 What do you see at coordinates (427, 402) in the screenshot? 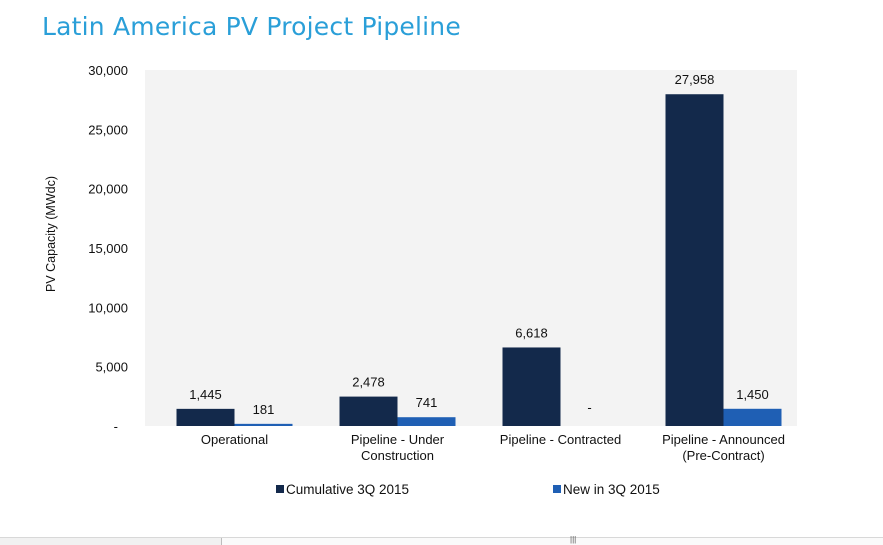
I see `data-label: 741` at bounding box center [427, 402].